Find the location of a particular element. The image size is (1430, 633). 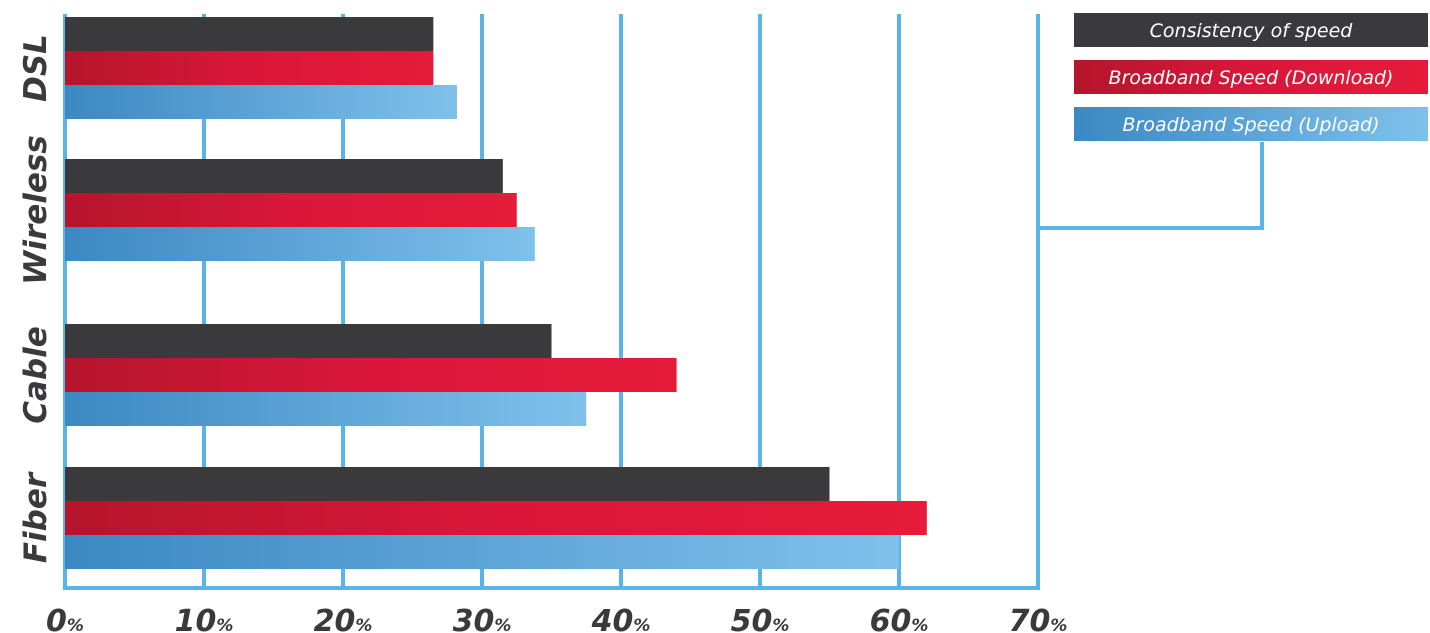

legend-label-1: Consistency of speed is located at coordinates (1252, 31).